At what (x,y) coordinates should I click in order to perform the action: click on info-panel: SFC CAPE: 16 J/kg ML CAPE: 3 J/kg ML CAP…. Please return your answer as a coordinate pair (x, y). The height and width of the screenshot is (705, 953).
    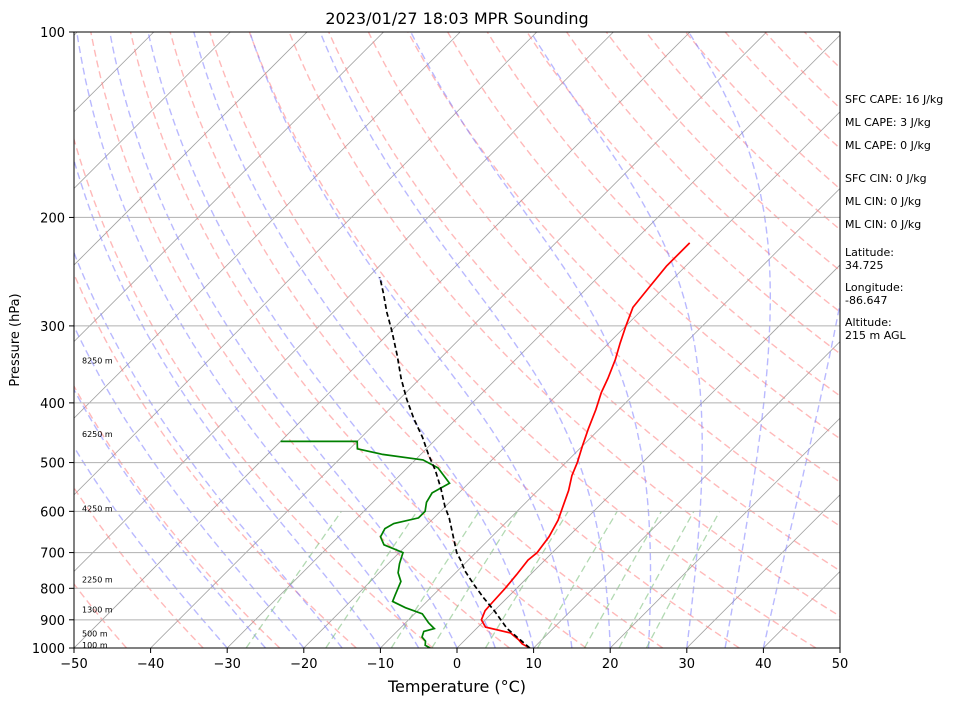
    Looking at the image, I should click on (899, 217).